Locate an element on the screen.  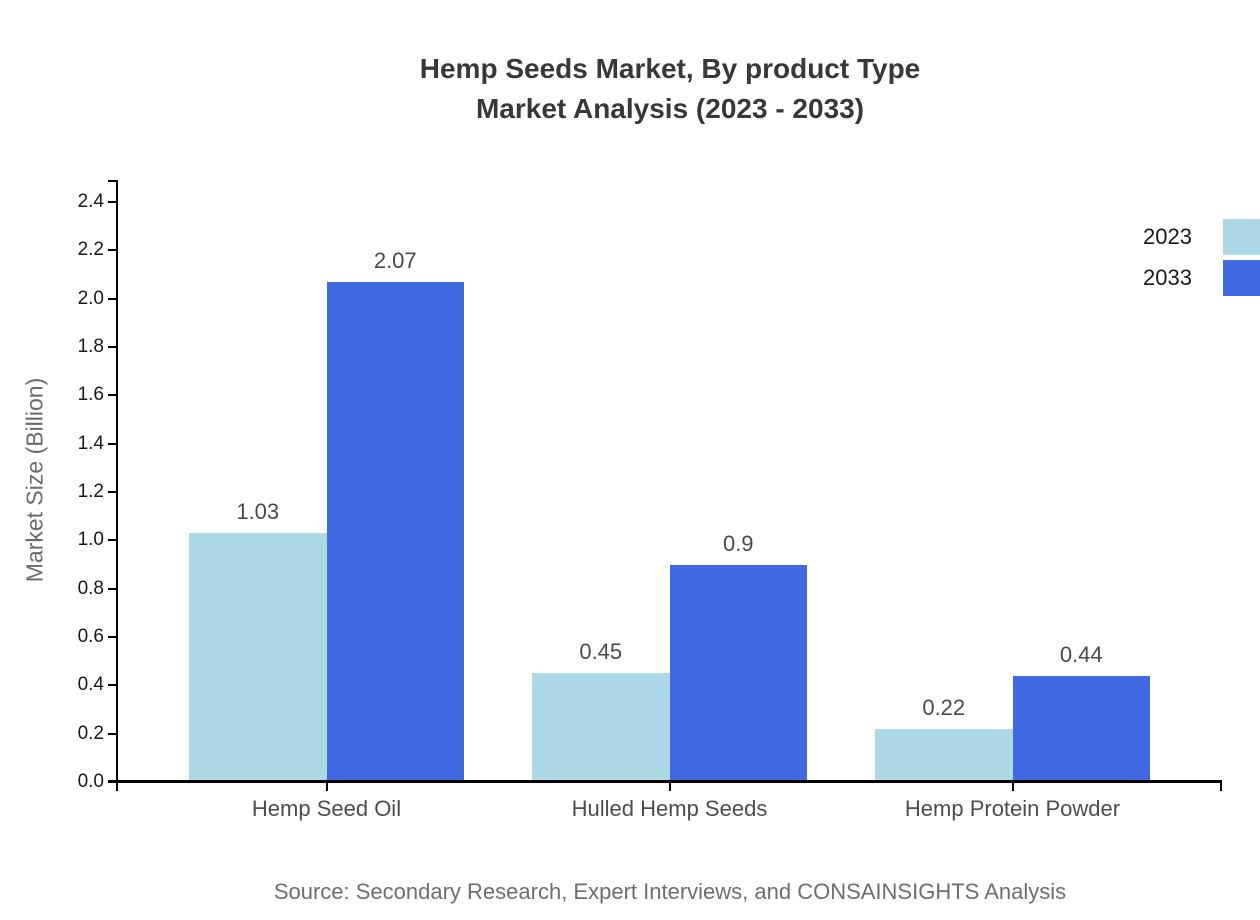
y-tick-label: 1.2 is located at coordinates (90, 491).